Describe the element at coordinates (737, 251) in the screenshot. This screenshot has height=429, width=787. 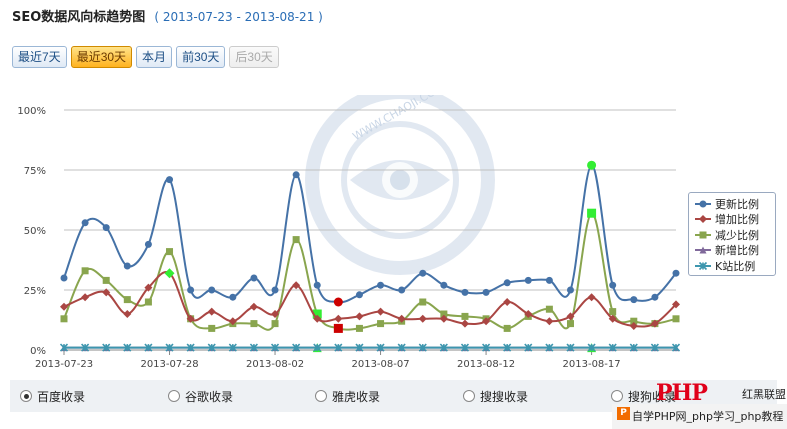
I see `legend-label: 新增比例` at that location.